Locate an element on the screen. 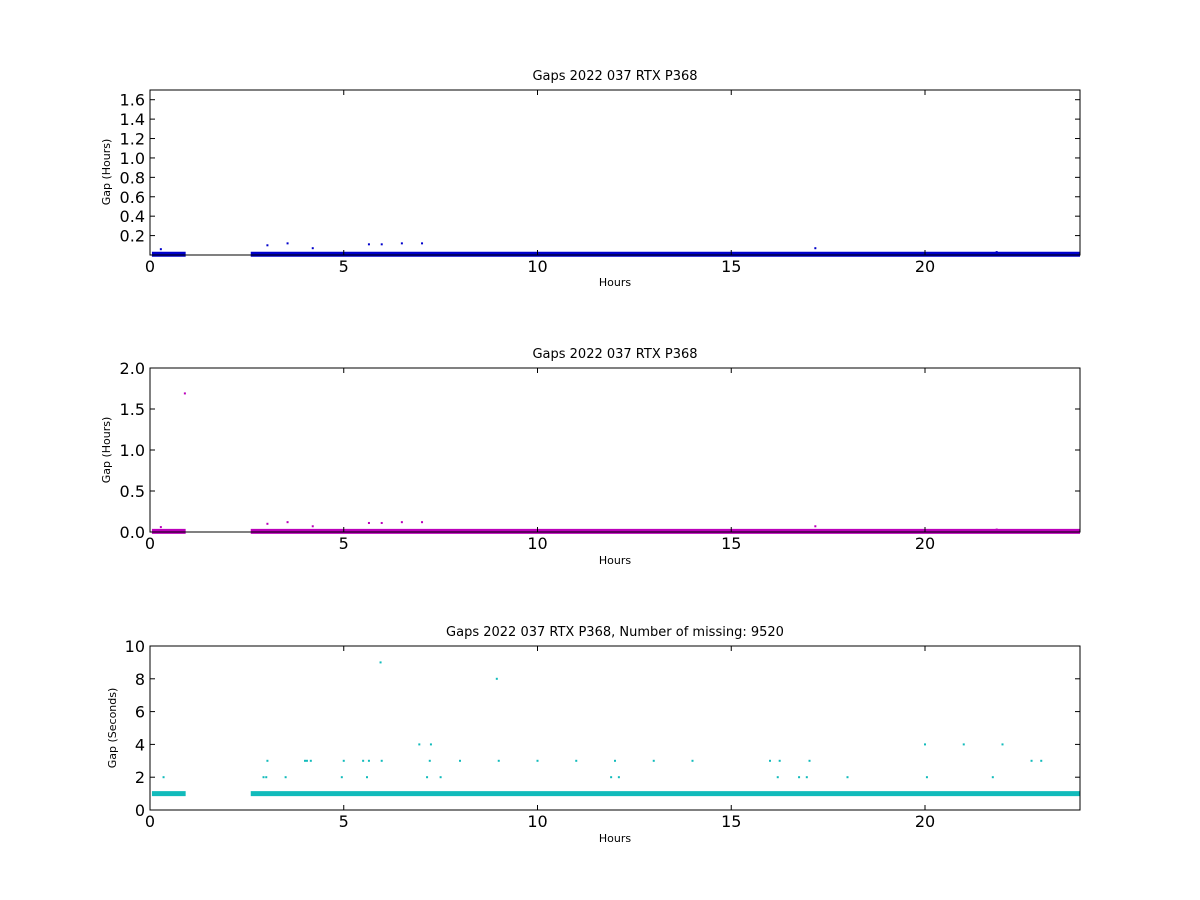 Image resolution: width=1200 pixels, height=900 pixels. y-tick-label: 2 is located at coordinates (140, 777).